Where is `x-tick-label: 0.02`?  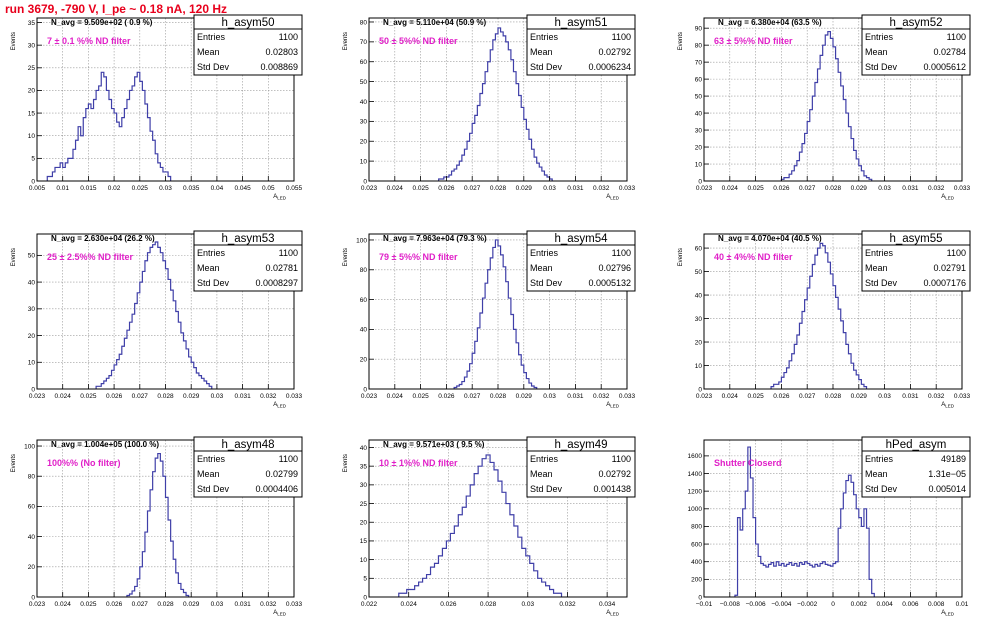
x-tick-label: 0.02 is located at coordinates (114, 188).